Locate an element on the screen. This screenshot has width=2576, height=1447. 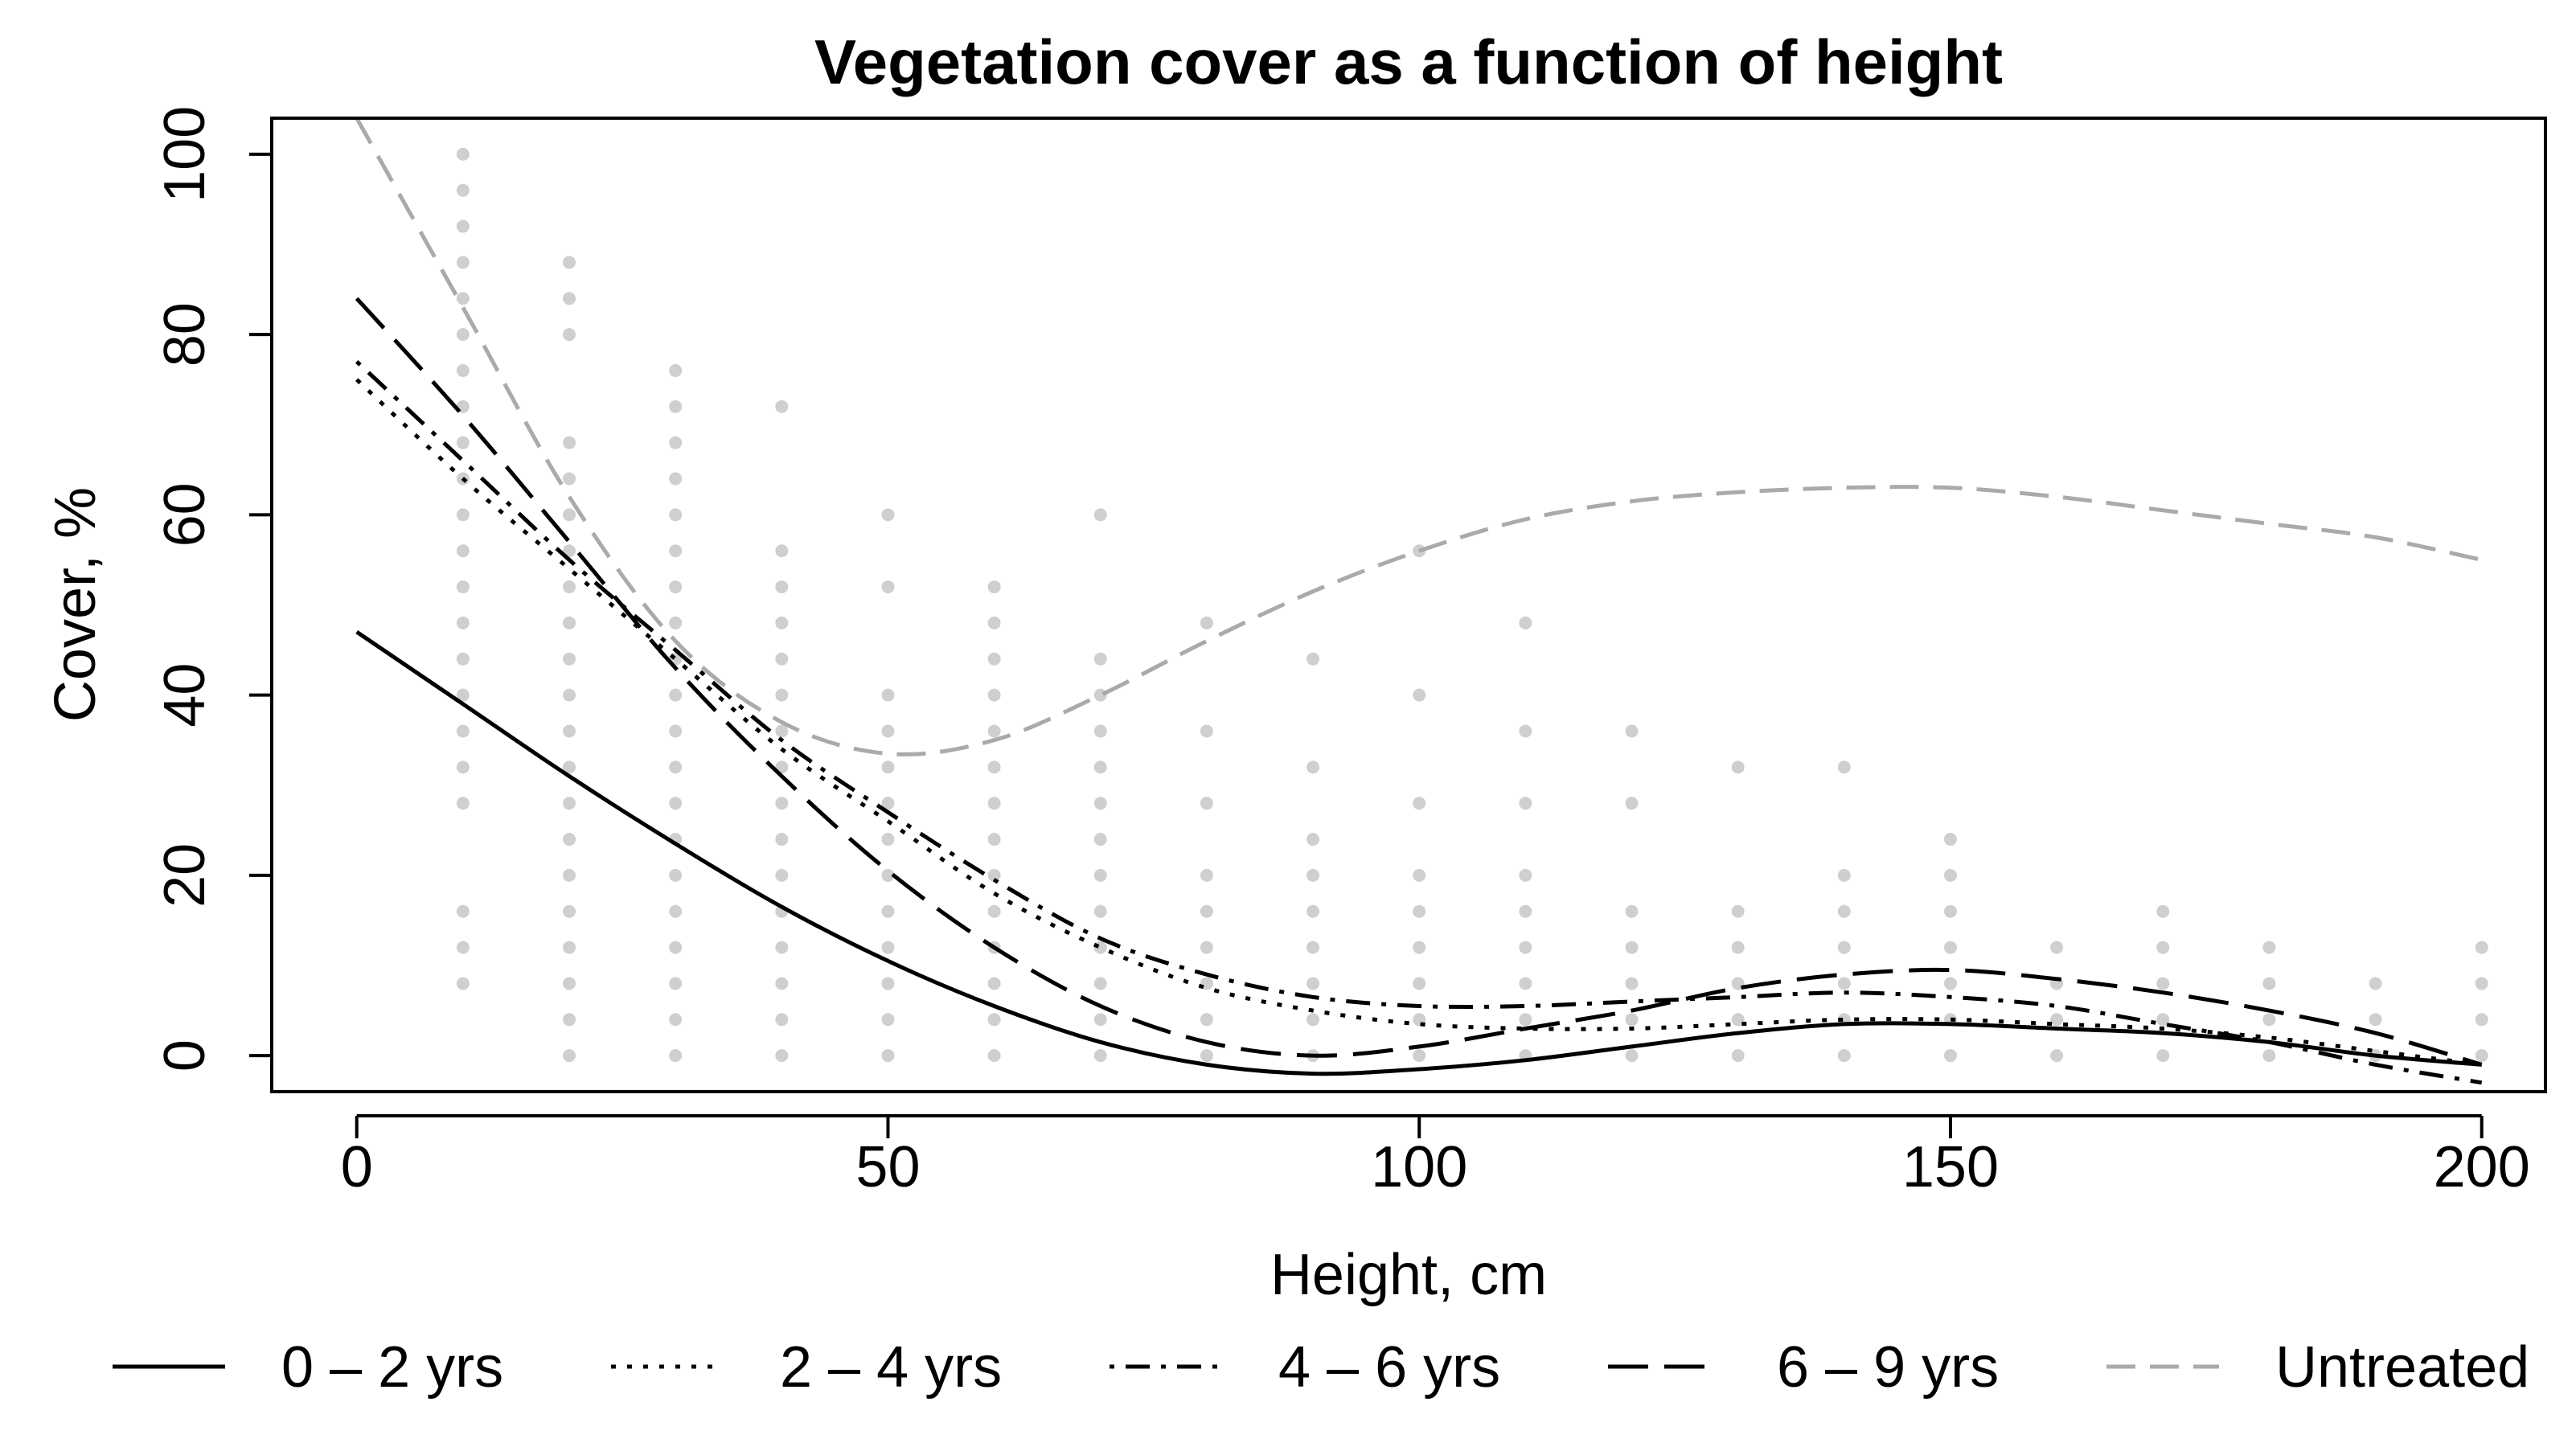
y-tick-label: 100 is located at coordinates (185, 154).